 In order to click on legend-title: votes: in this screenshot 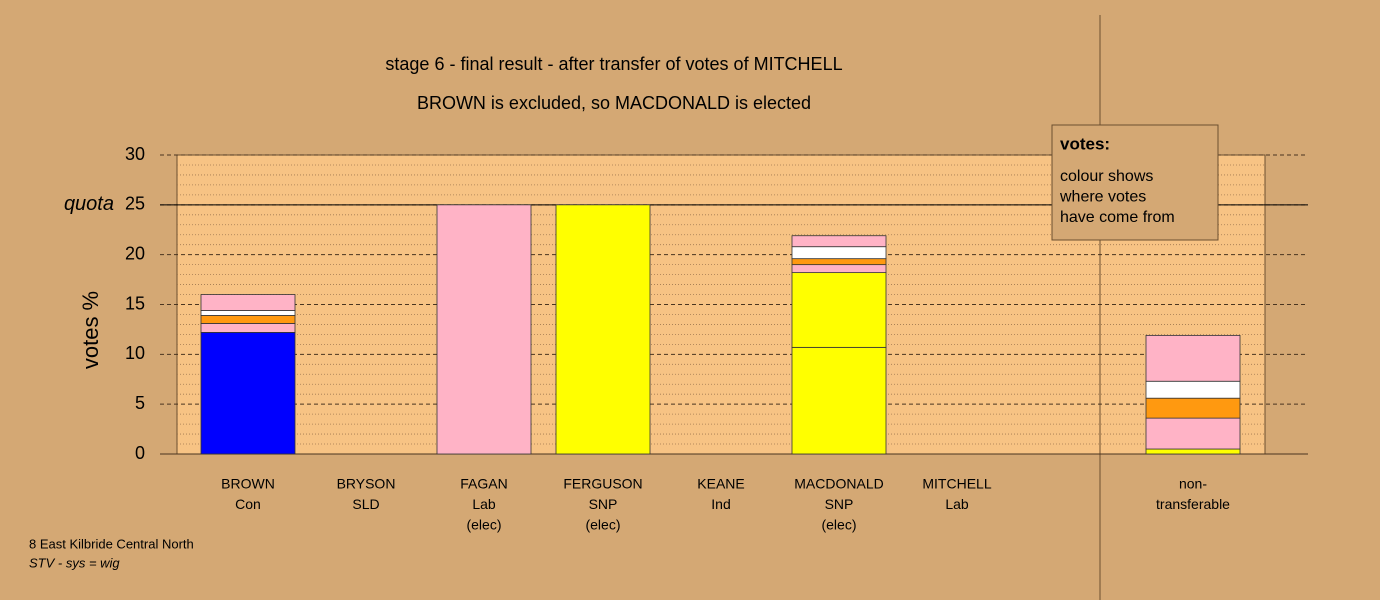, I will do `click(1085, 143)`.